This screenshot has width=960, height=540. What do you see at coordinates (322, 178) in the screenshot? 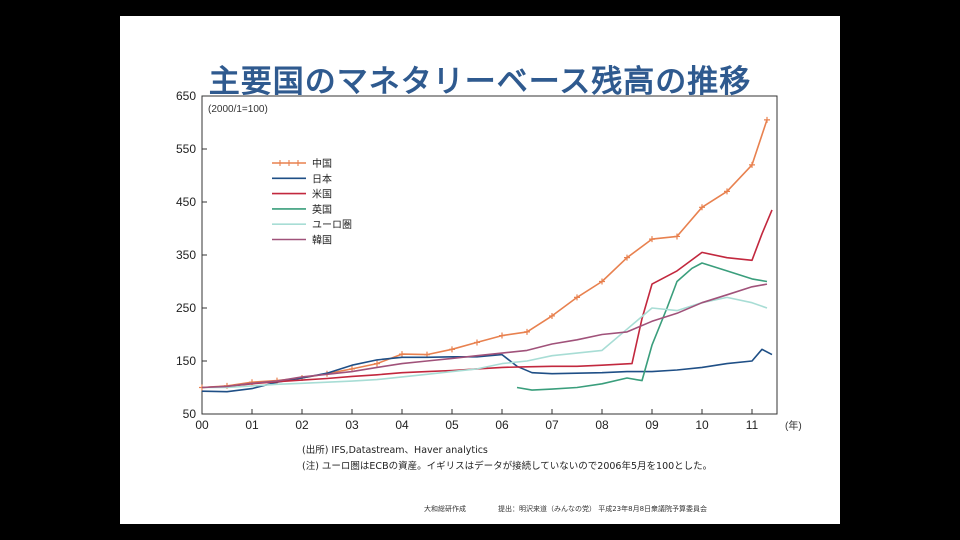
I see `legend-label: 日本` at bounding box center [322, 178].